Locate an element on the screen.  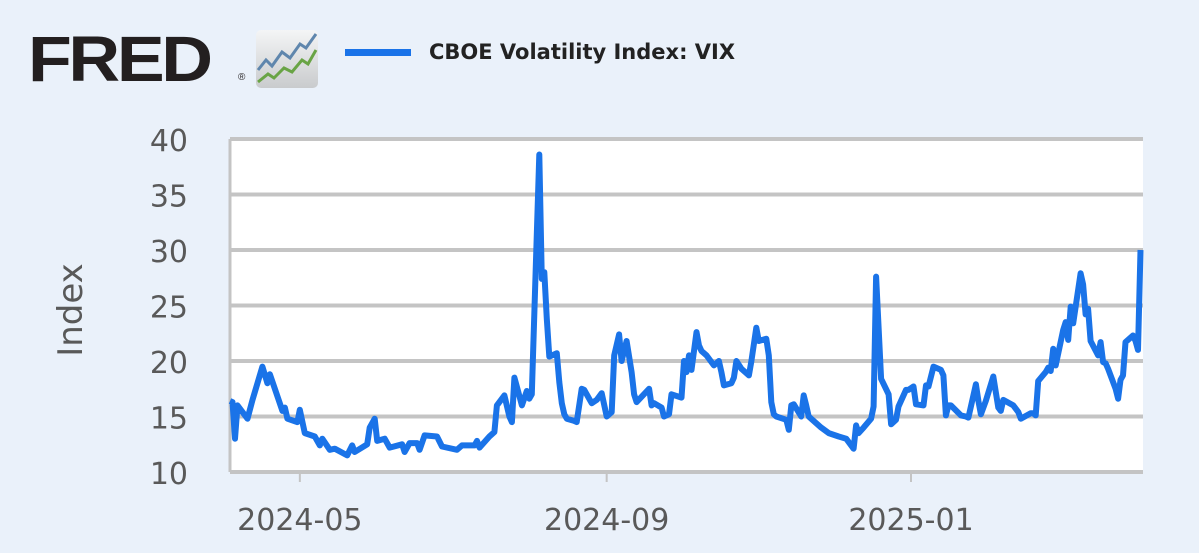
y-axis-label: Index is located at coordinates (71, 310).